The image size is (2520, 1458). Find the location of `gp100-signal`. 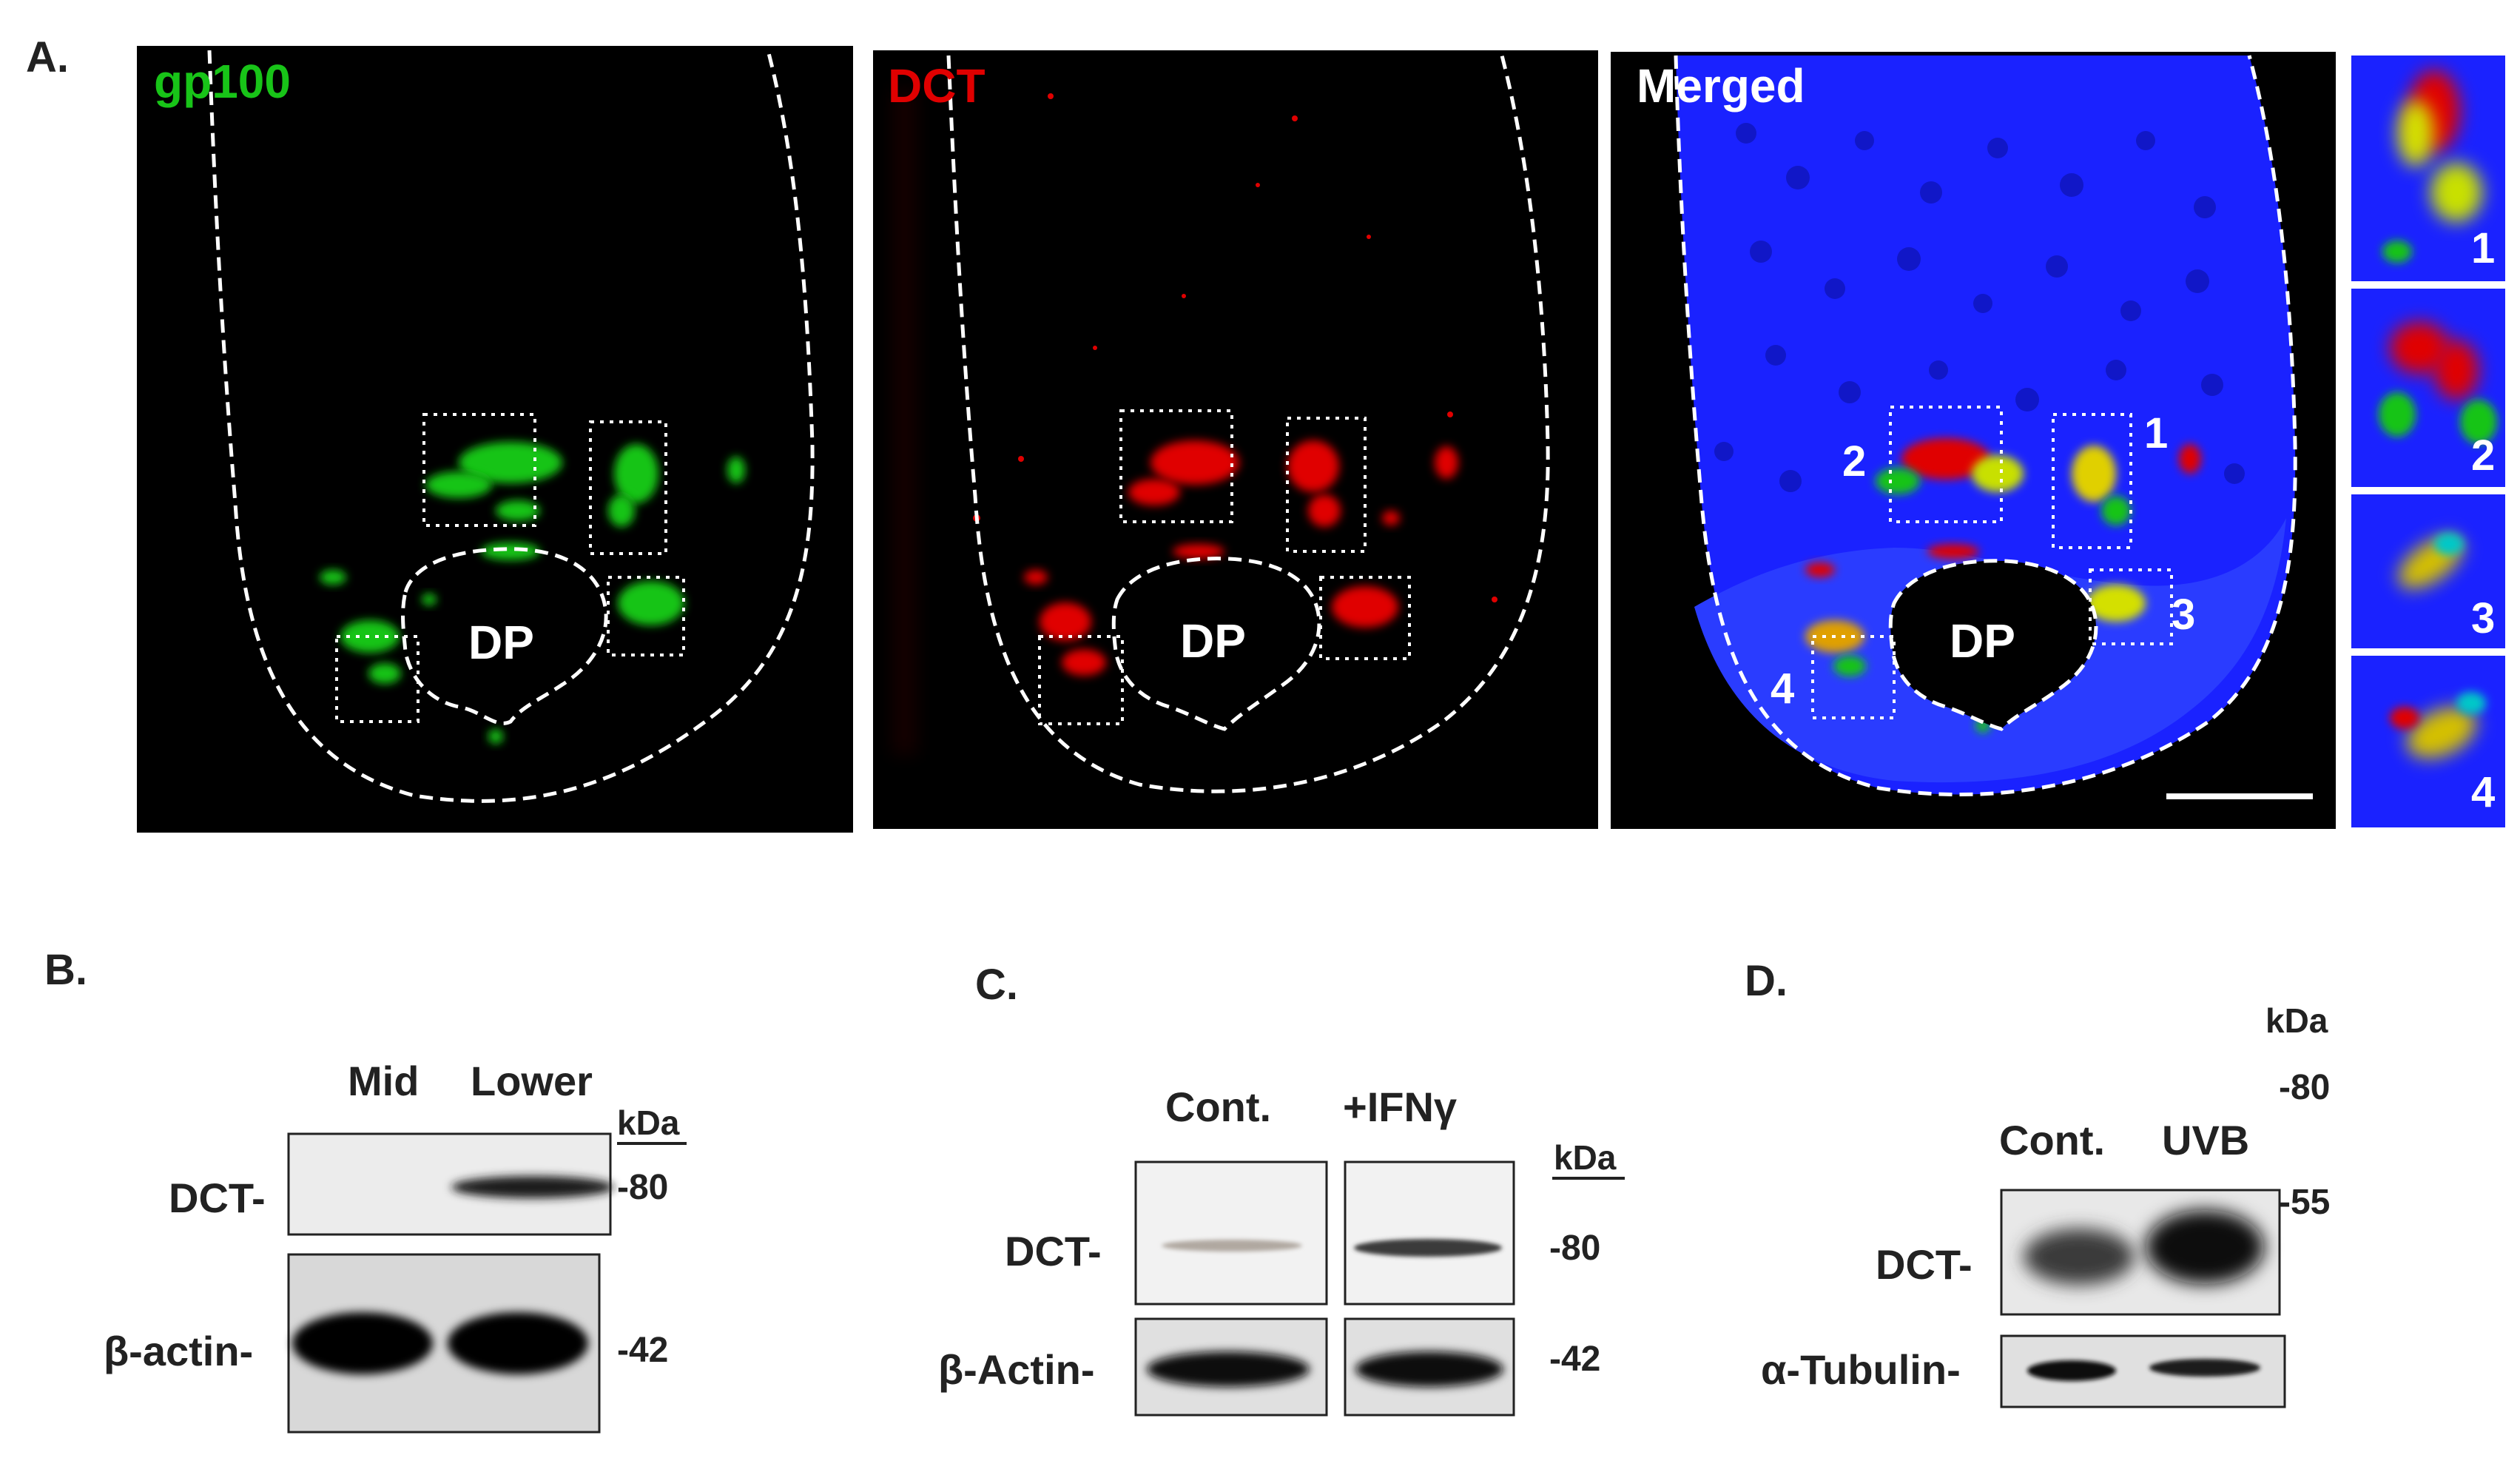

gp100-signal is located at coordinates (532, 593).